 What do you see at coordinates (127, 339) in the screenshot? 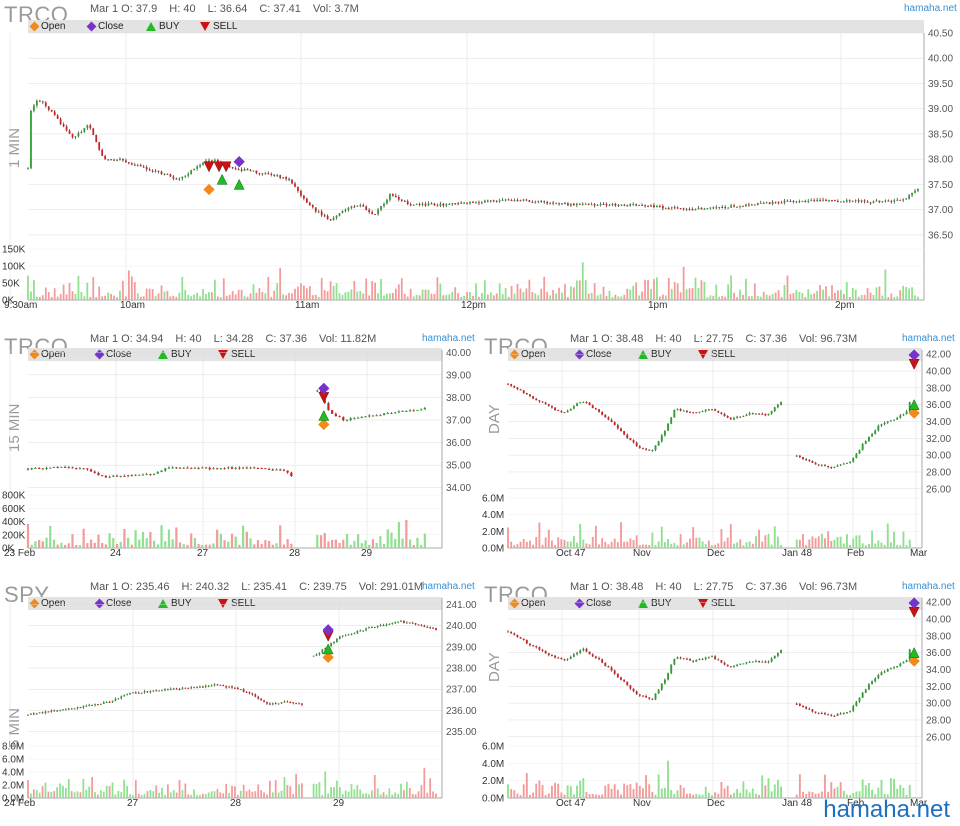
I see `open-value: Mar 1 O: 34.94` at bounding box center [127, 339].